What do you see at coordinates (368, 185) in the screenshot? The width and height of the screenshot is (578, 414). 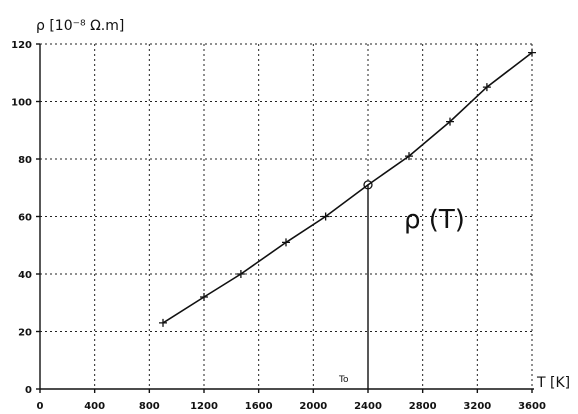 I see `to-highlight-point` at bounding box center [368, 185].